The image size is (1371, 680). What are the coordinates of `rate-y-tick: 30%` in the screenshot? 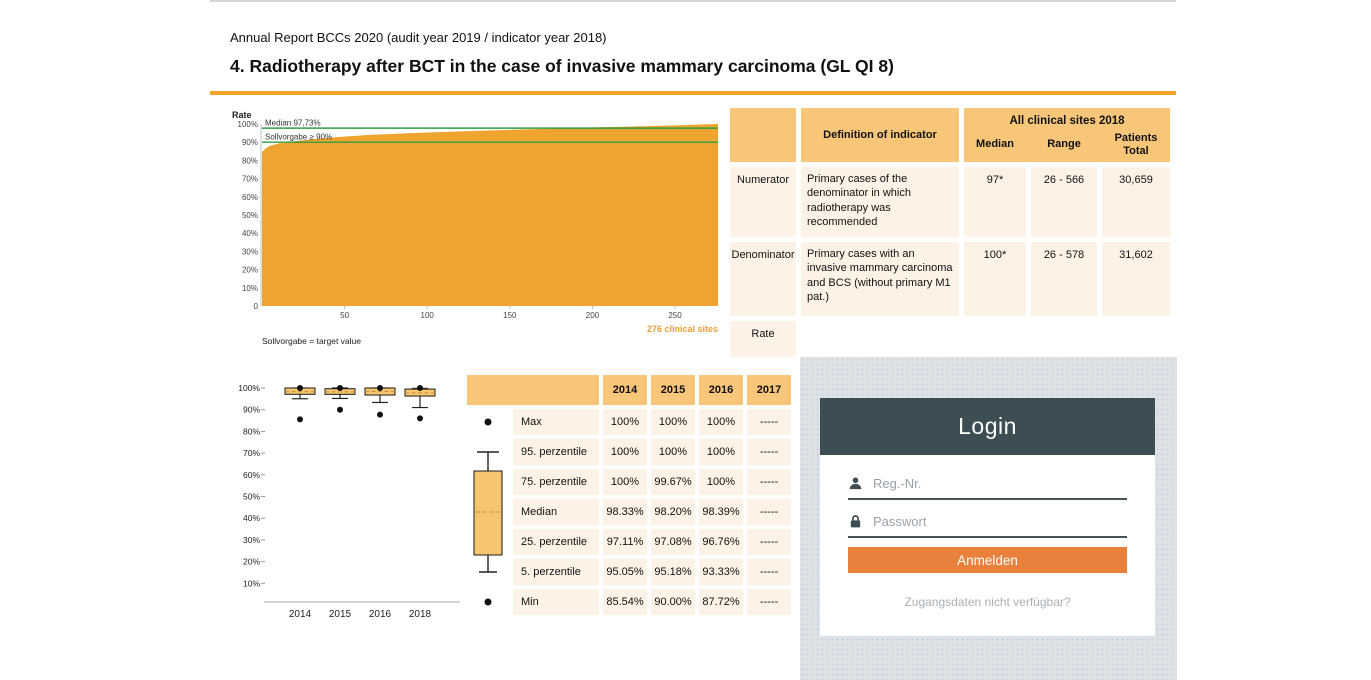 It's located at (250, 251).